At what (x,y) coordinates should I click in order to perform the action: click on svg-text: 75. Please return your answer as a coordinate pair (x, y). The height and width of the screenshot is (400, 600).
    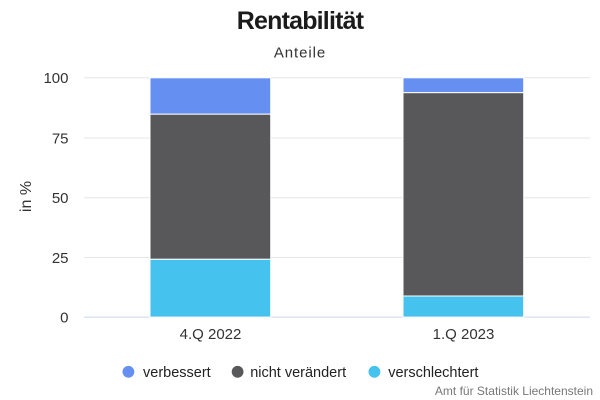
    Looking at the image, I should click on (60, 138).